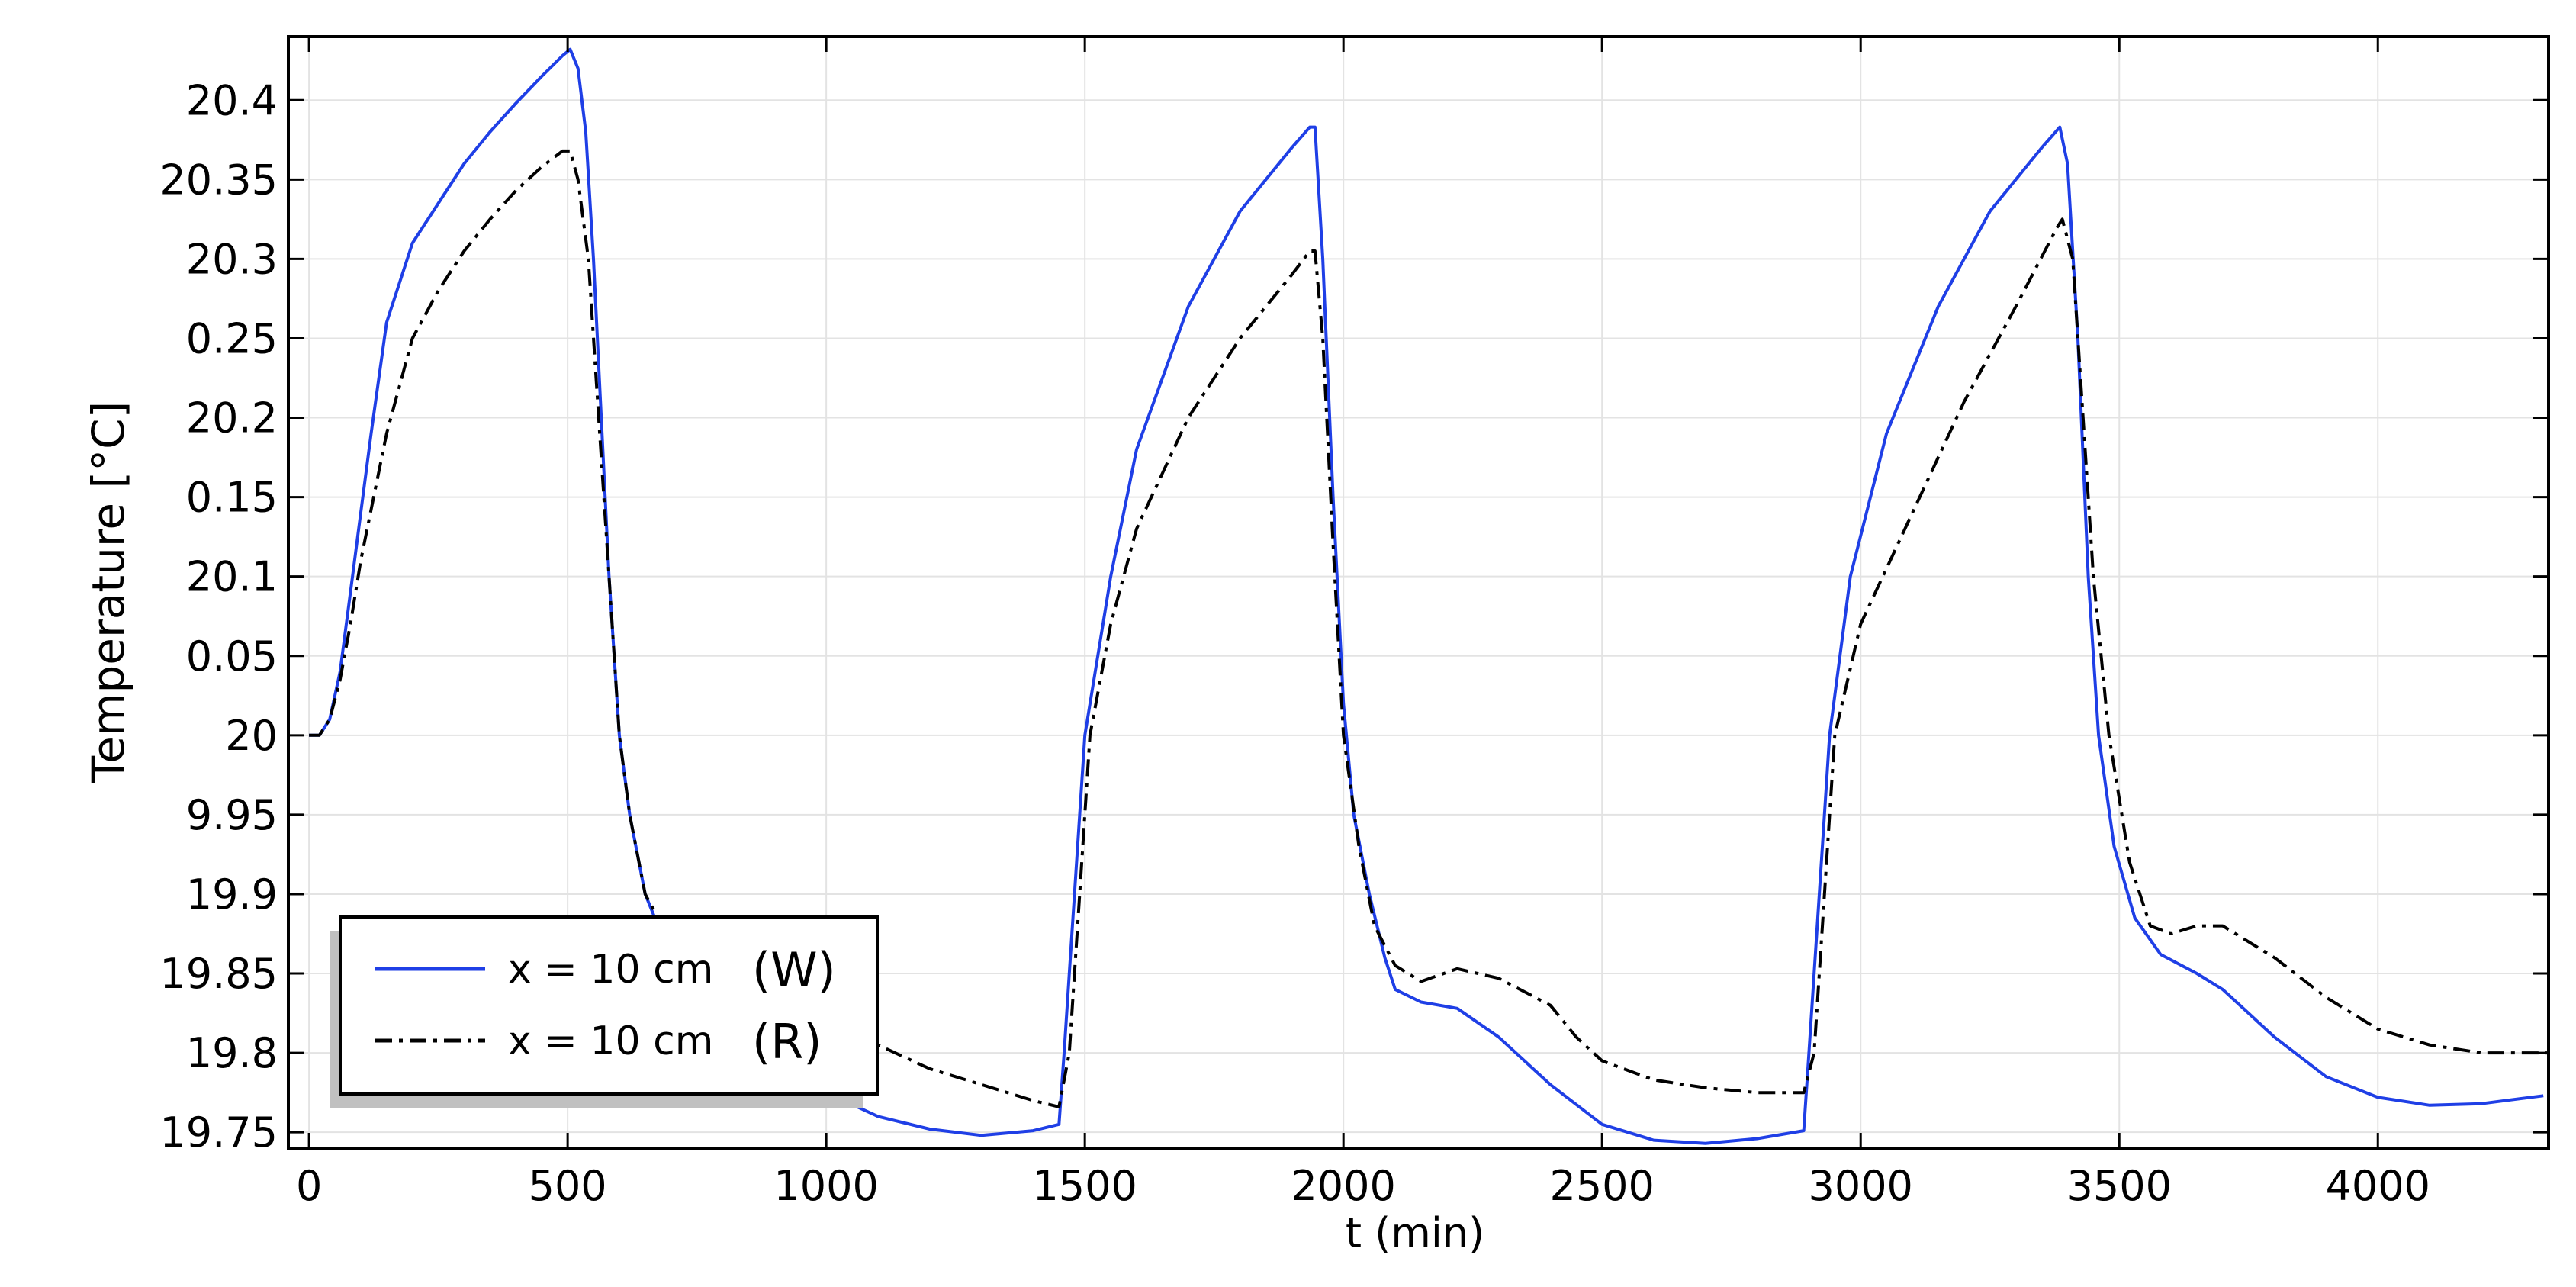 This screenshot has width=2576, height=1287. I want to click on y-tick-label: 0.25, so click(232, 338).